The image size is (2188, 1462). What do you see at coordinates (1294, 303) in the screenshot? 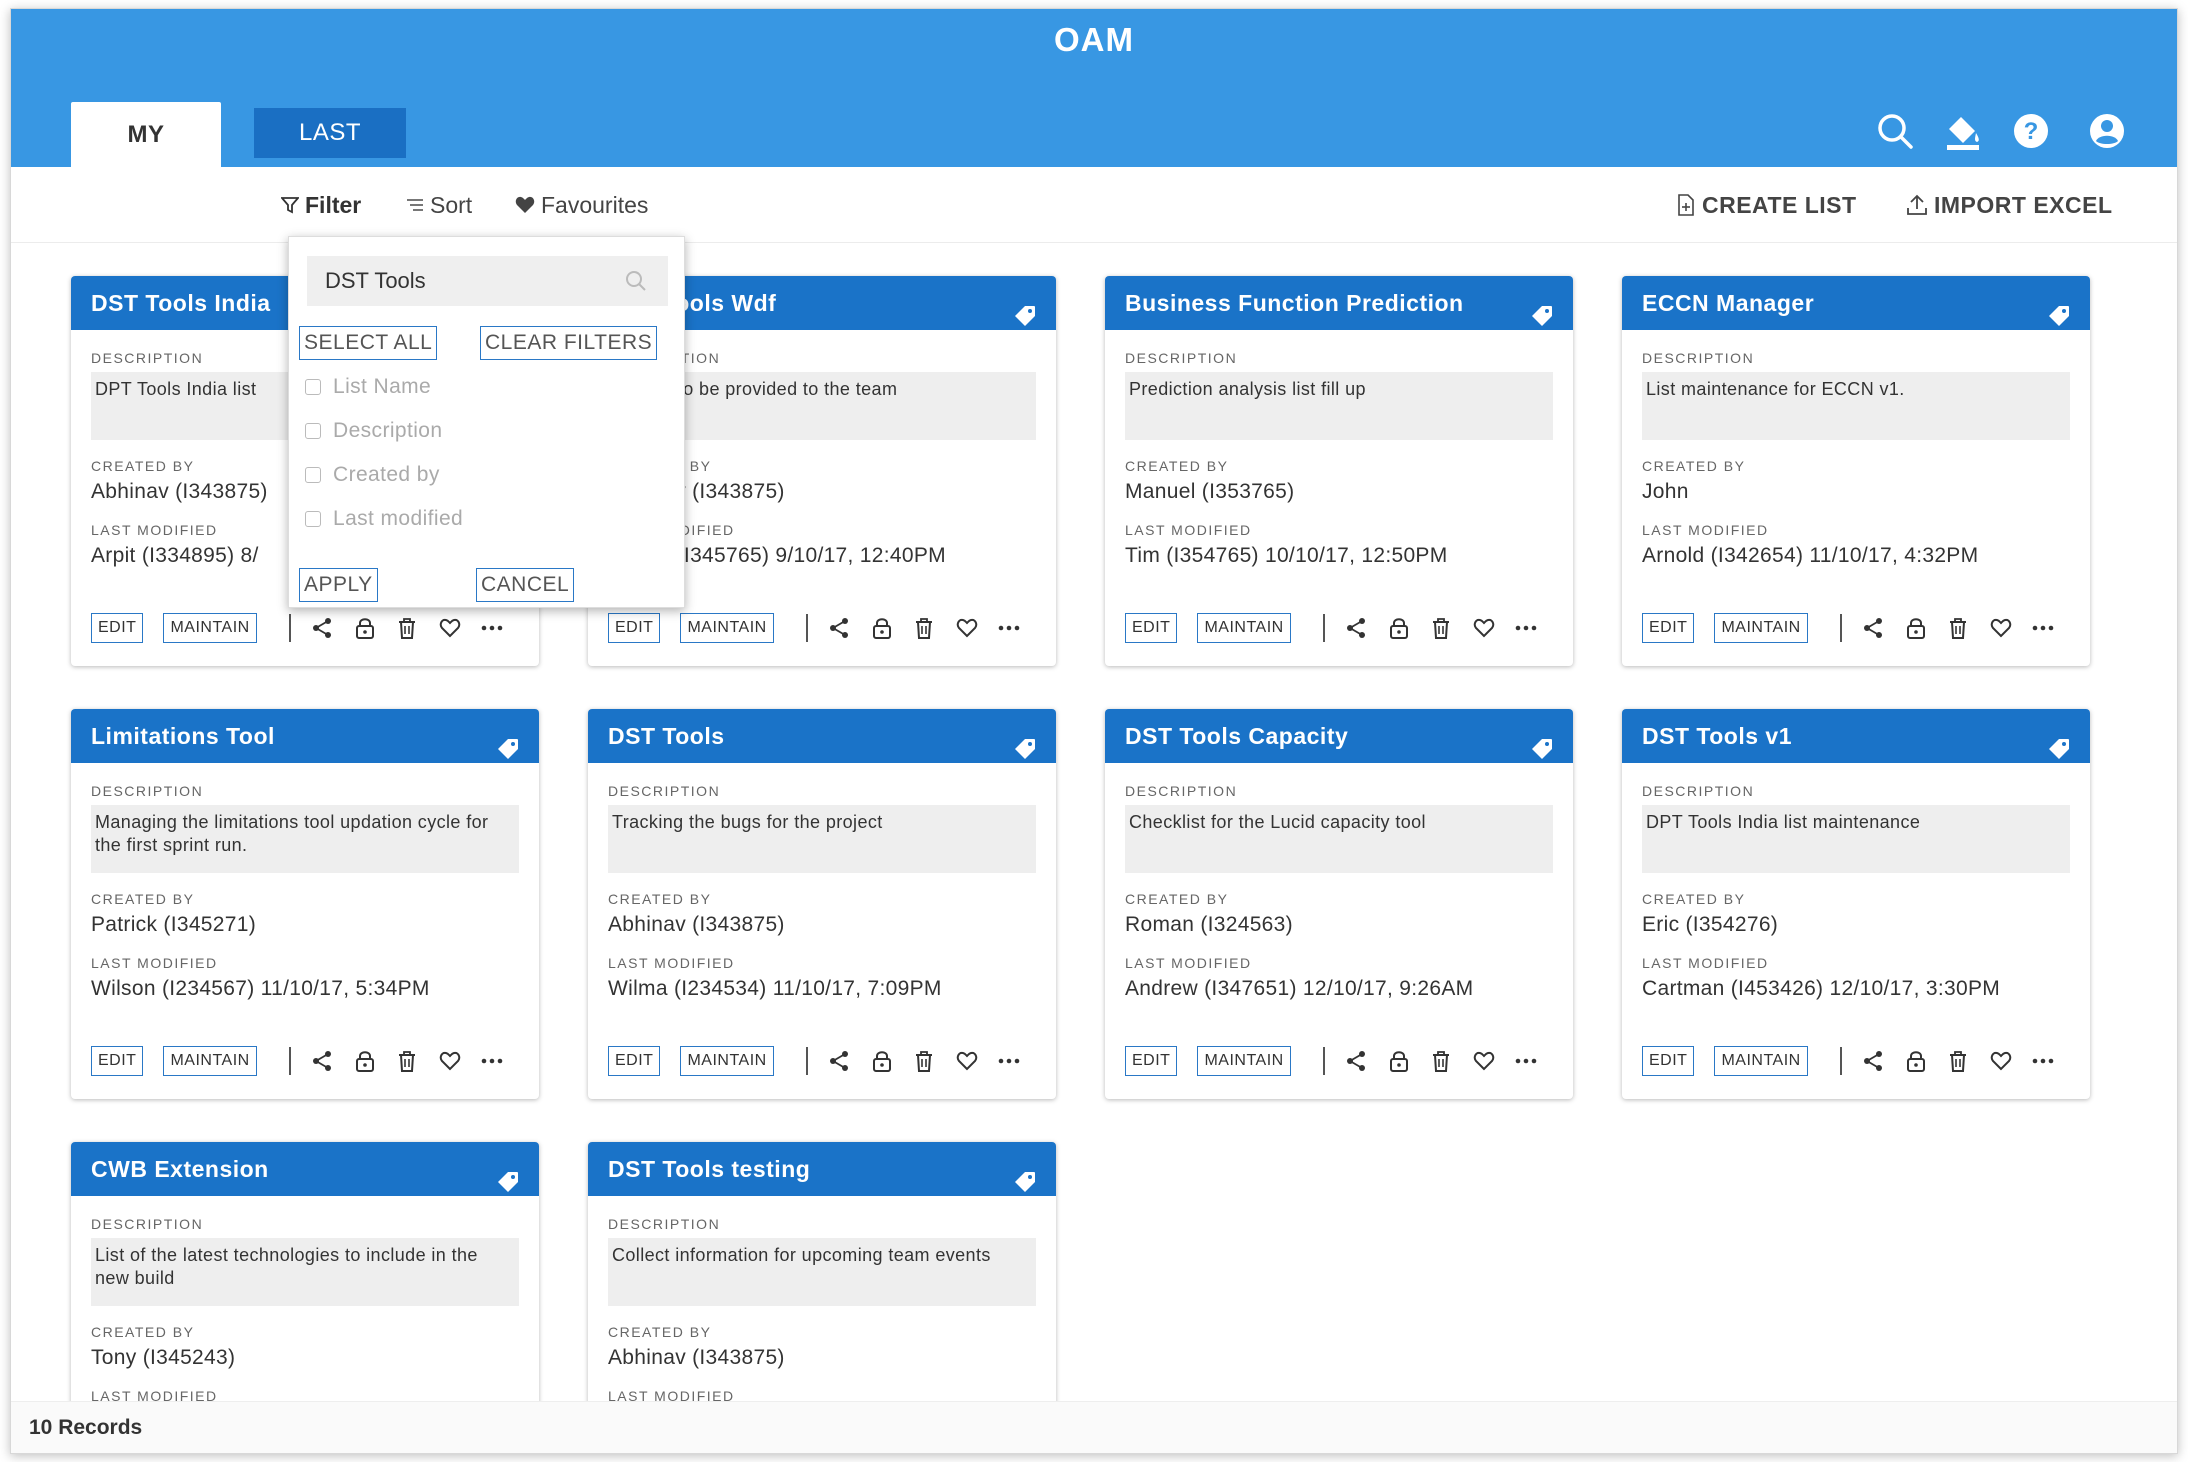
I see `card-title: Business Function Prediction` at bounding box center [1294, 303].